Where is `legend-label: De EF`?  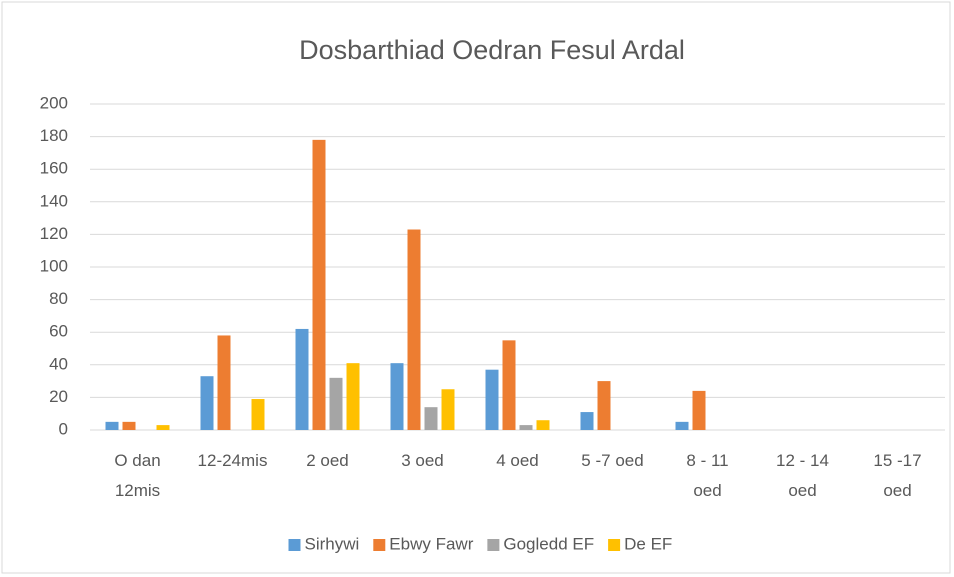 legend-label: De EF is located at coordinates (648, 543).